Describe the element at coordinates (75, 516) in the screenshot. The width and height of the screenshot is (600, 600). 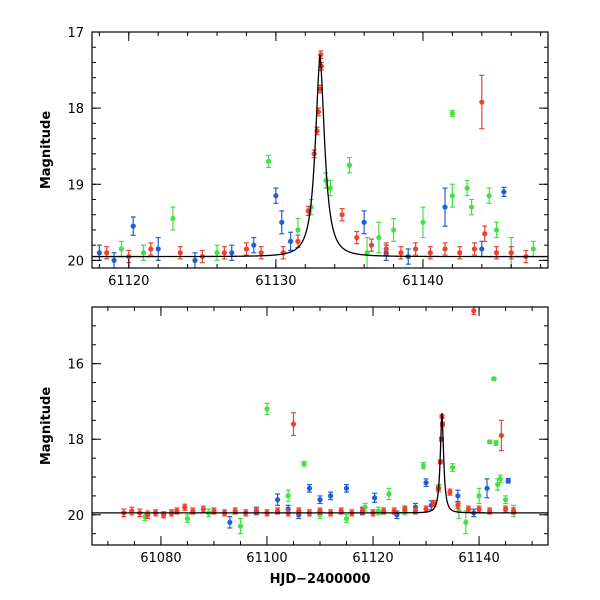
I see `y-tick-label: 20` at that location.